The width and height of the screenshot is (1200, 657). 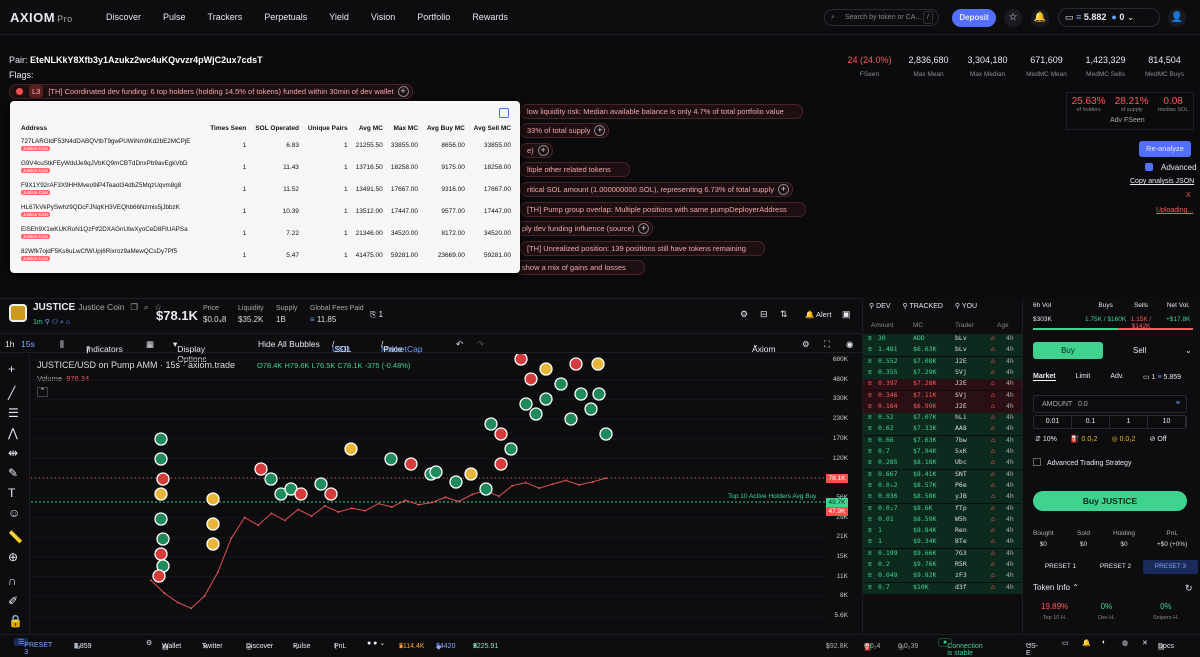 What do you see at coordinates (1101, 439) in the screenshot?
I see `order-settings: ⇵ 10% ⛽ 0.0₁2 ◎ 0.0₁2 ⊘ Off` at bounding box center [1101, 439].